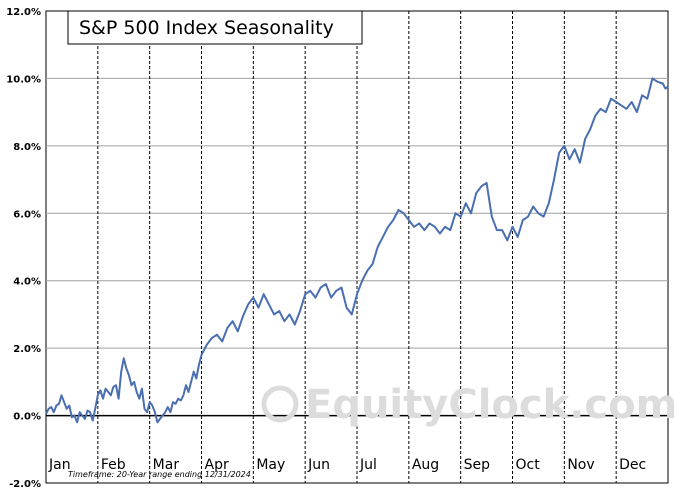 The height and width of the screenshot is (493, 675). Describe the element at coordinates (528, 465) in the screenshot. I see `x-tick-label: Oct` at that location.